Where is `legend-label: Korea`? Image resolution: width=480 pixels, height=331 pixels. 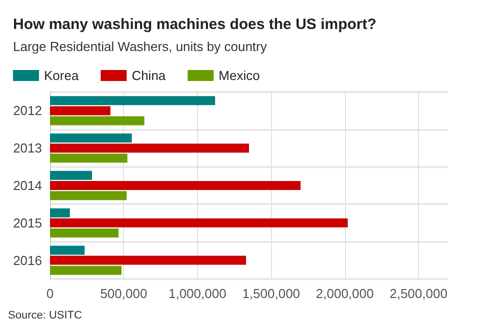 legend-label: Korea is located at coordinates (62, 75).